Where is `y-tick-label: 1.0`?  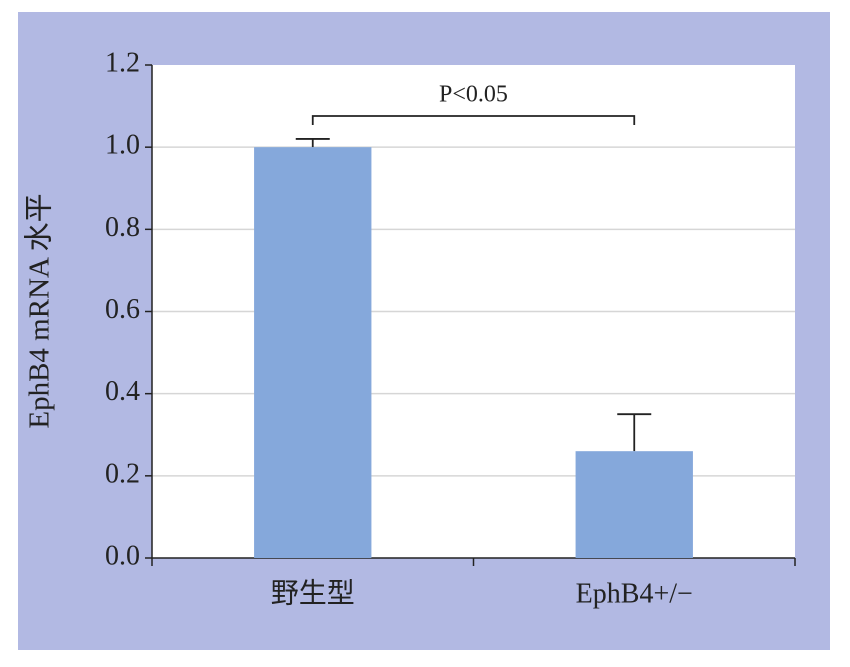 y-tick-label: 1.0 is located at coordinates (122, 145).